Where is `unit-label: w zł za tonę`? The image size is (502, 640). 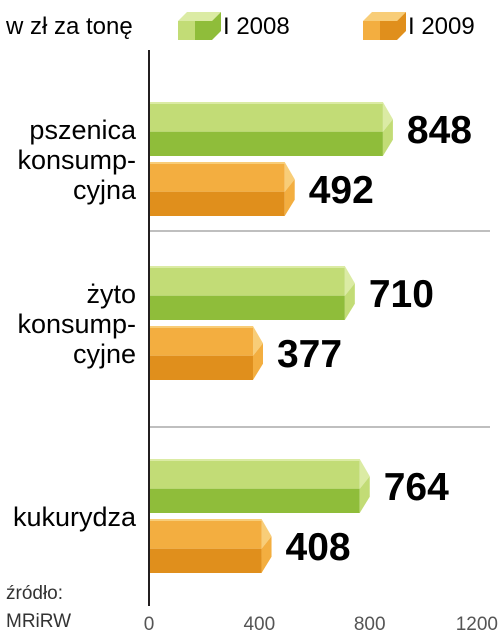 unit-label: w zł za tonę is located at coordinates (69, 26).